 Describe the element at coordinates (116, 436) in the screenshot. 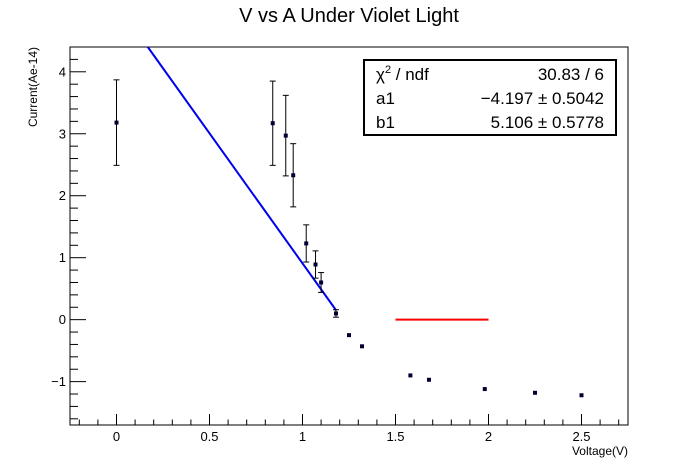

I see `x-tick-label: 0` at that location.